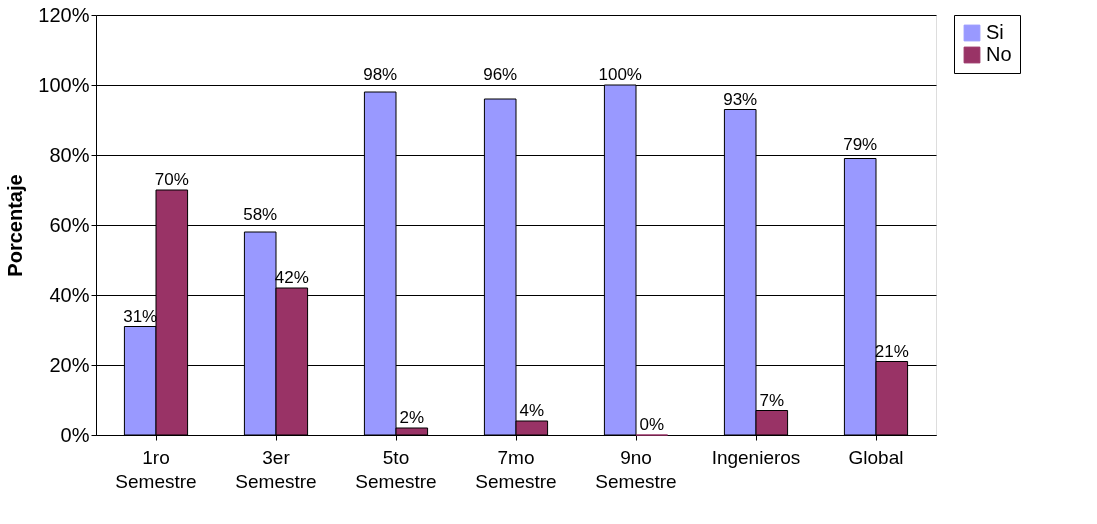  I want to click on x-tick-label: 7mo Semestre, so click(516, 469).